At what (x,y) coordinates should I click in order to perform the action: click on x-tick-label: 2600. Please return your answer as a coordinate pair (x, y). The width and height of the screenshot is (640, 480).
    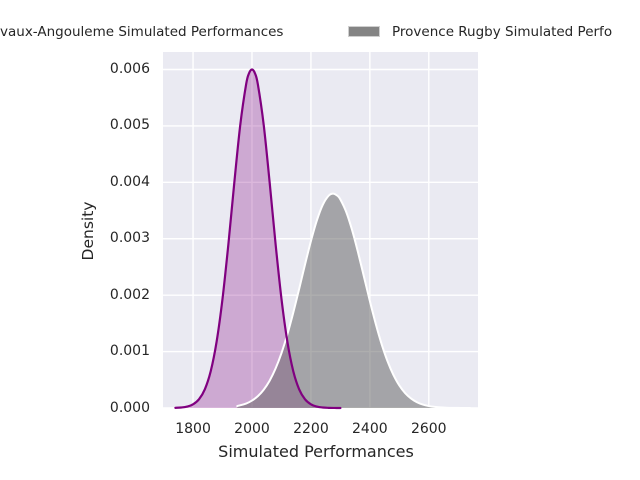
    Looking at the image, I should click on (428, 429).